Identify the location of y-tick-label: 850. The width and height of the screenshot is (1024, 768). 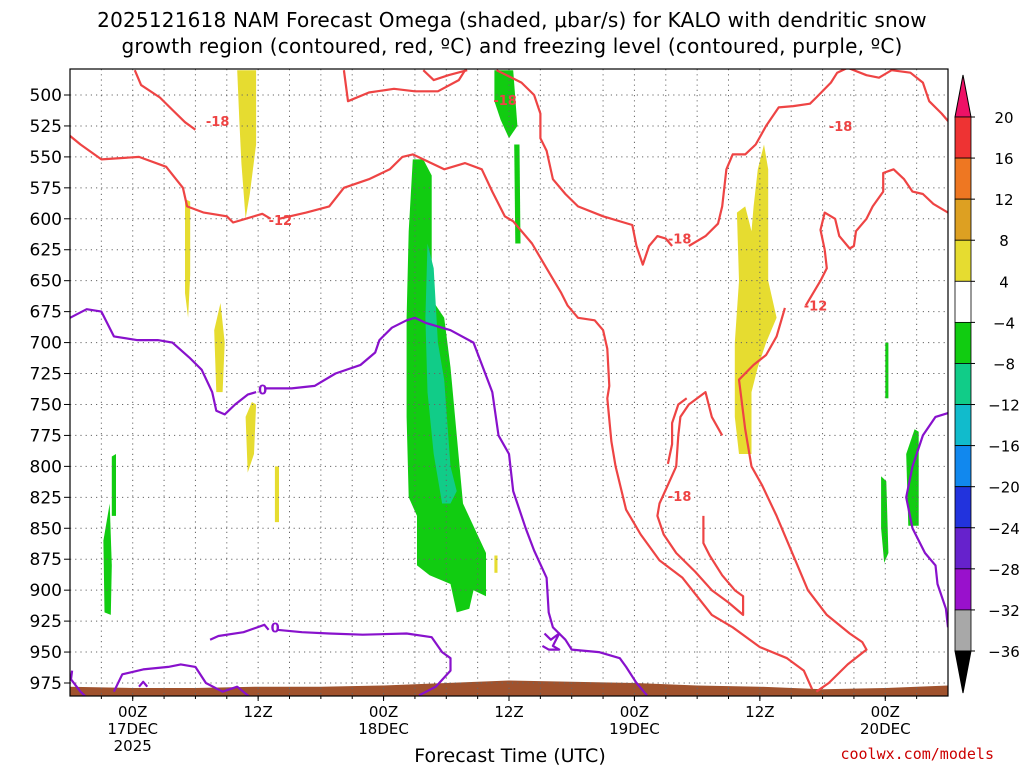
(46, 529).